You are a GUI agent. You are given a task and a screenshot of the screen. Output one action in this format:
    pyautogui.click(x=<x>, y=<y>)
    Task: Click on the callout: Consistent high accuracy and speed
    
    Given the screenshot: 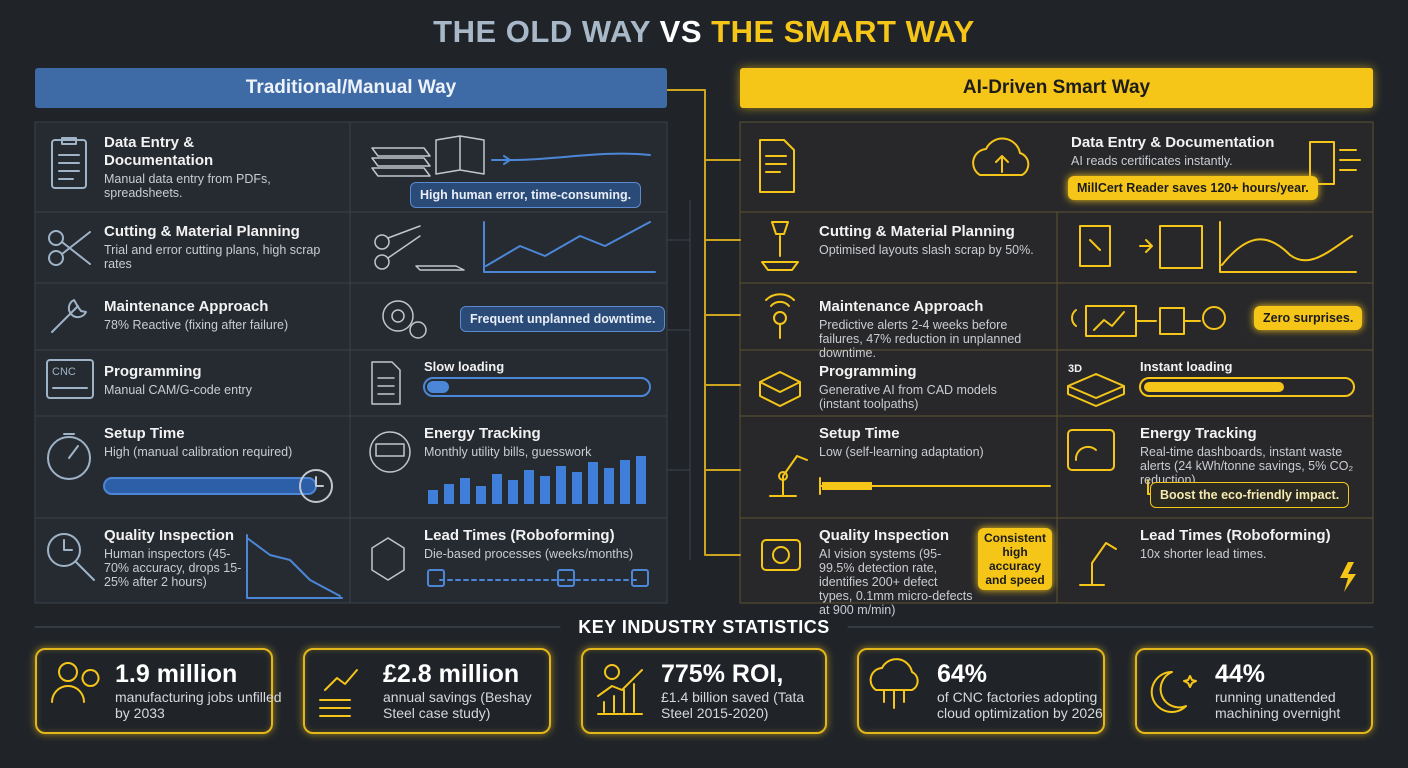 What is the action you would take?
    pyautogui.click(x=1015, y=559)
    